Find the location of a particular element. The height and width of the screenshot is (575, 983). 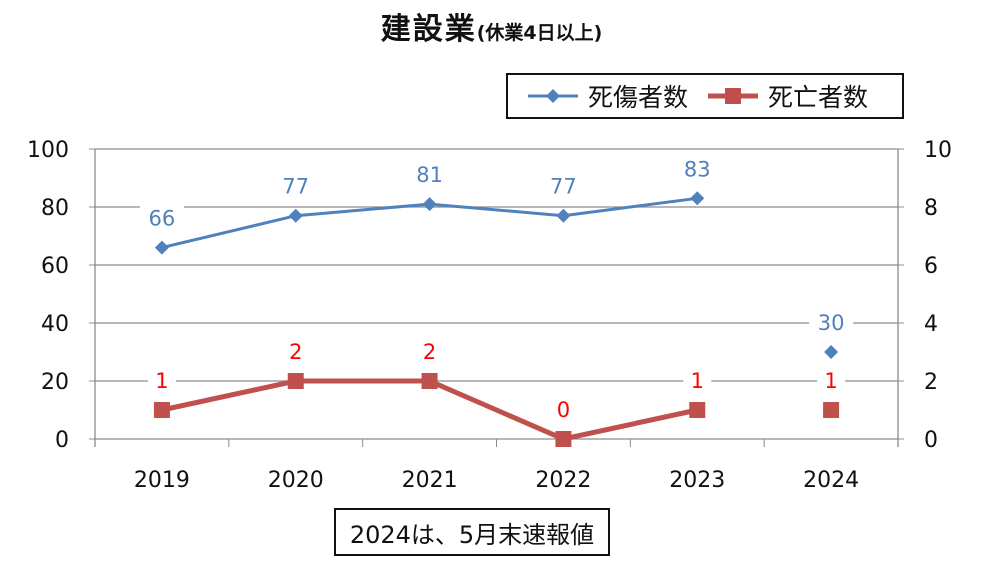

y-left-tick-label: 100 is located at coordinates (48, 150).